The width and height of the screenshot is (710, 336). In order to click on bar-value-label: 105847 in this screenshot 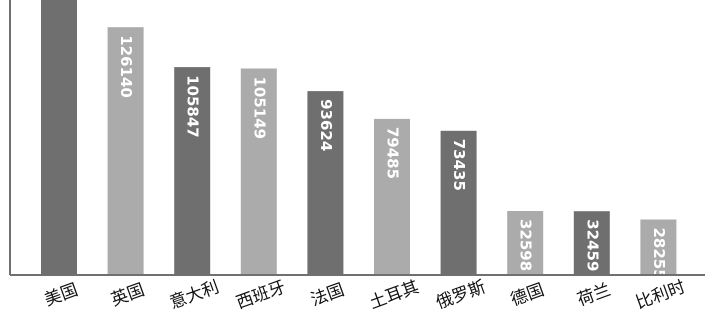, I will do `click(193, 106)`.